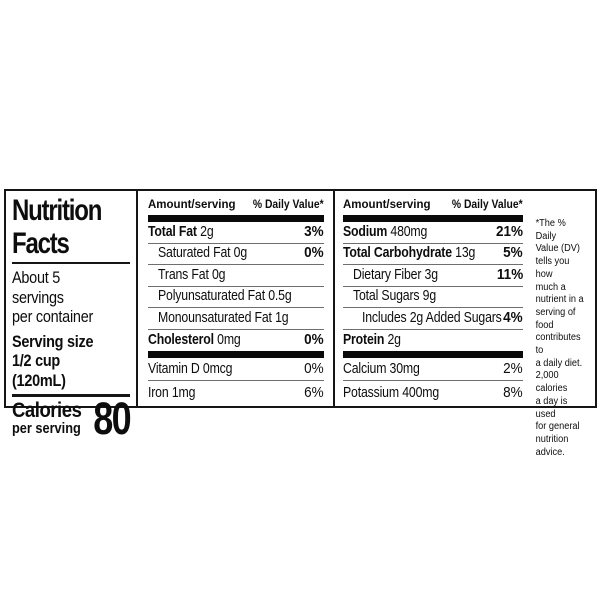 Image resolution: width=600 pixels, height=600 pixels. I want to click on nutrient-amount: 0.5g, so click(280, 295).